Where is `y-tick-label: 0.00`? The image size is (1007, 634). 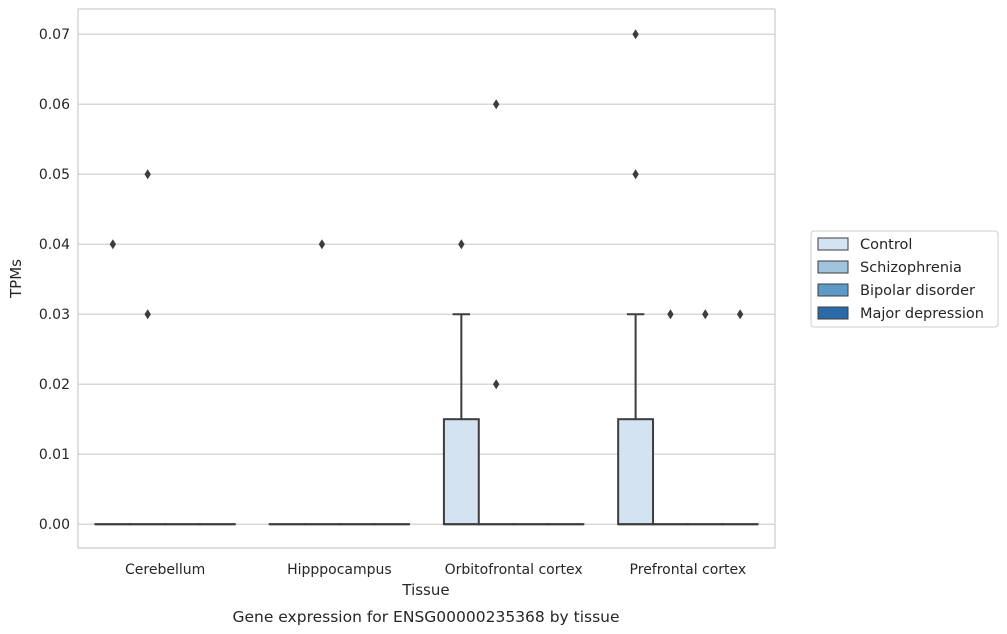
y-tick-label: 0.00 is located at coordinates (54, 525).